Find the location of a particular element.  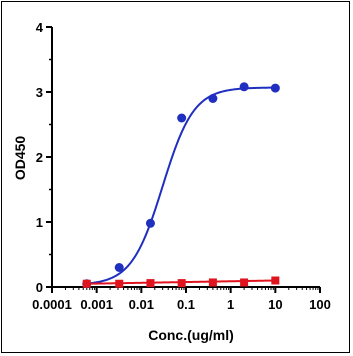

x-tick-label: 0.01 is located at coordinates (141, 304).